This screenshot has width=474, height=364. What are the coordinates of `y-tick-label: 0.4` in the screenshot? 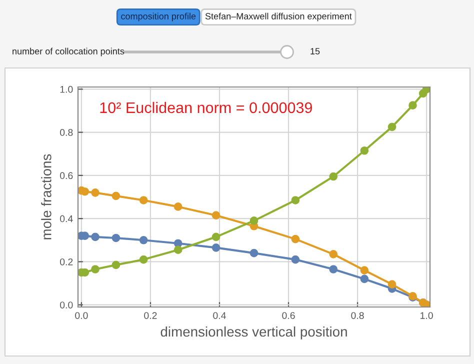 It's located at (66, 218).